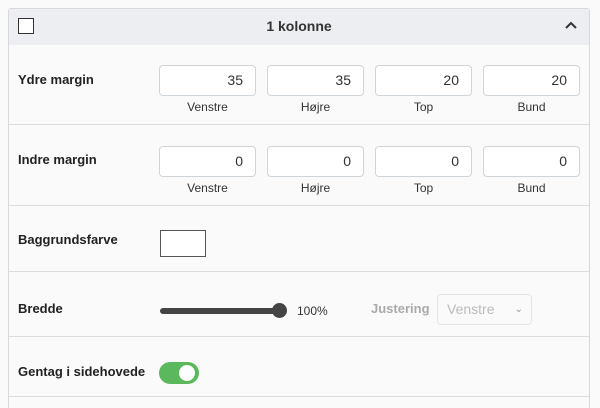  Describe the element at coordinates (571, 25) in the screenshot. I see `chevron-up-icon` at that location.